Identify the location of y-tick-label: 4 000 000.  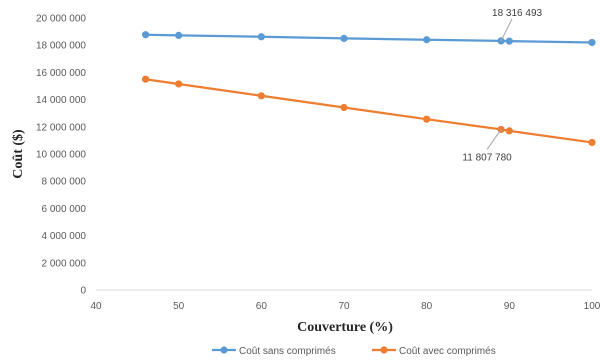
(64, 236).